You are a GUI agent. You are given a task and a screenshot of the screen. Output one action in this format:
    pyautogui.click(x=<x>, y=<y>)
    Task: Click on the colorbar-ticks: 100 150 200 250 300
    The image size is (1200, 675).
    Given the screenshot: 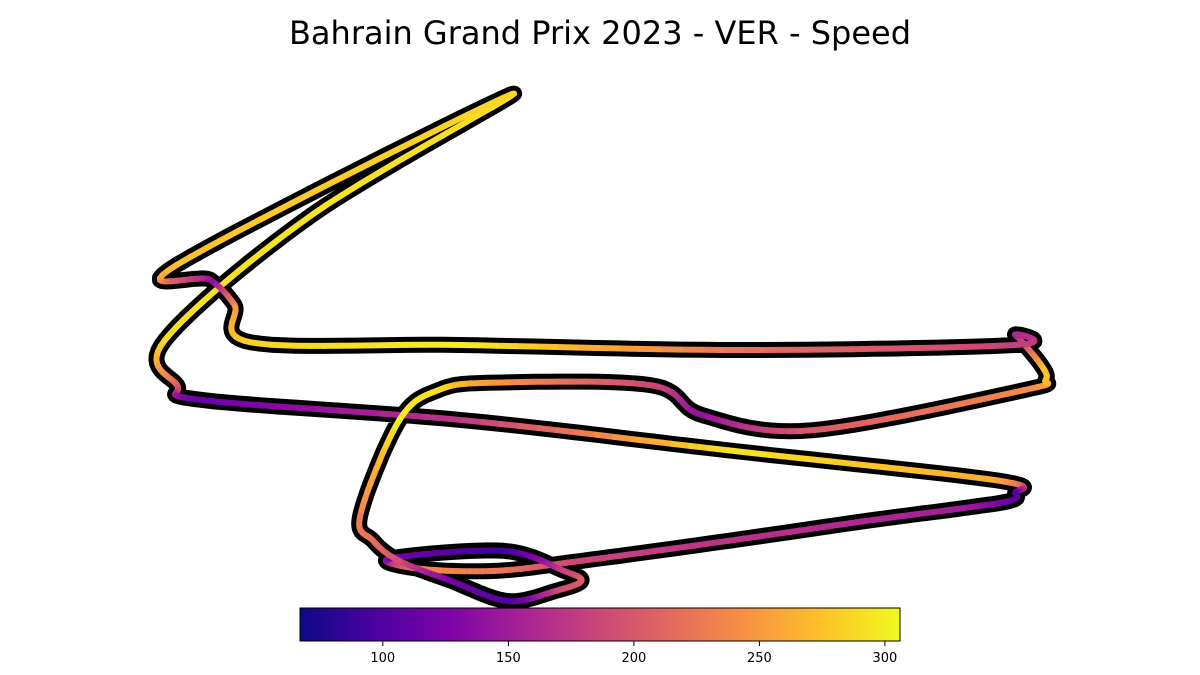 What is the action you would take?
    pyautogui.click(x=633, y=653)
    